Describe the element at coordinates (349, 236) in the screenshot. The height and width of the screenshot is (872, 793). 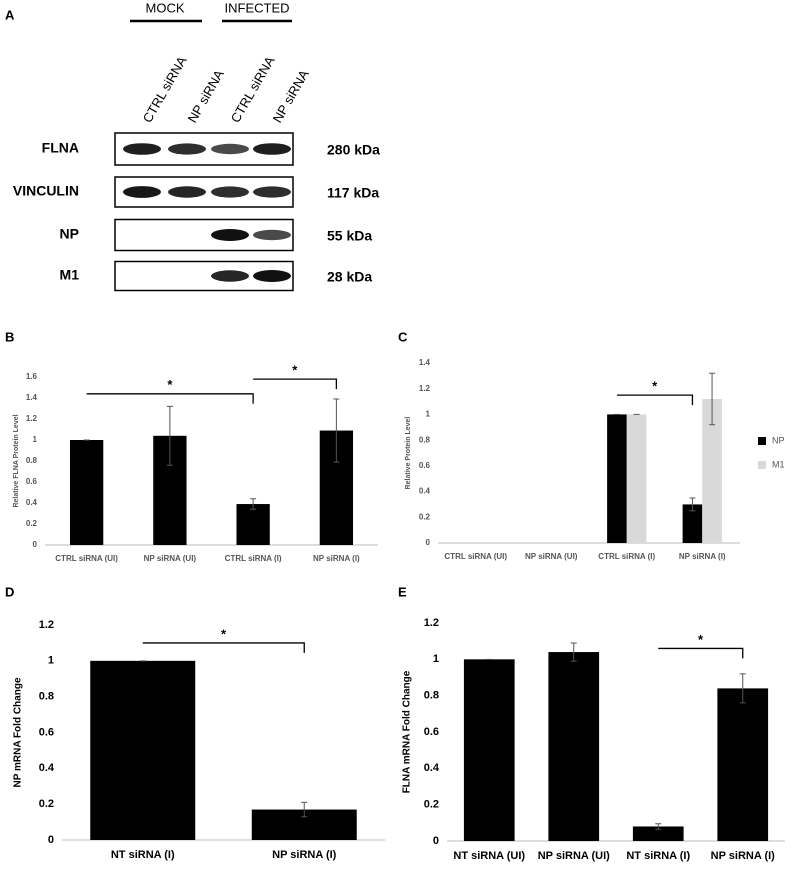
I see `size-label: 55 kDa` at that location.